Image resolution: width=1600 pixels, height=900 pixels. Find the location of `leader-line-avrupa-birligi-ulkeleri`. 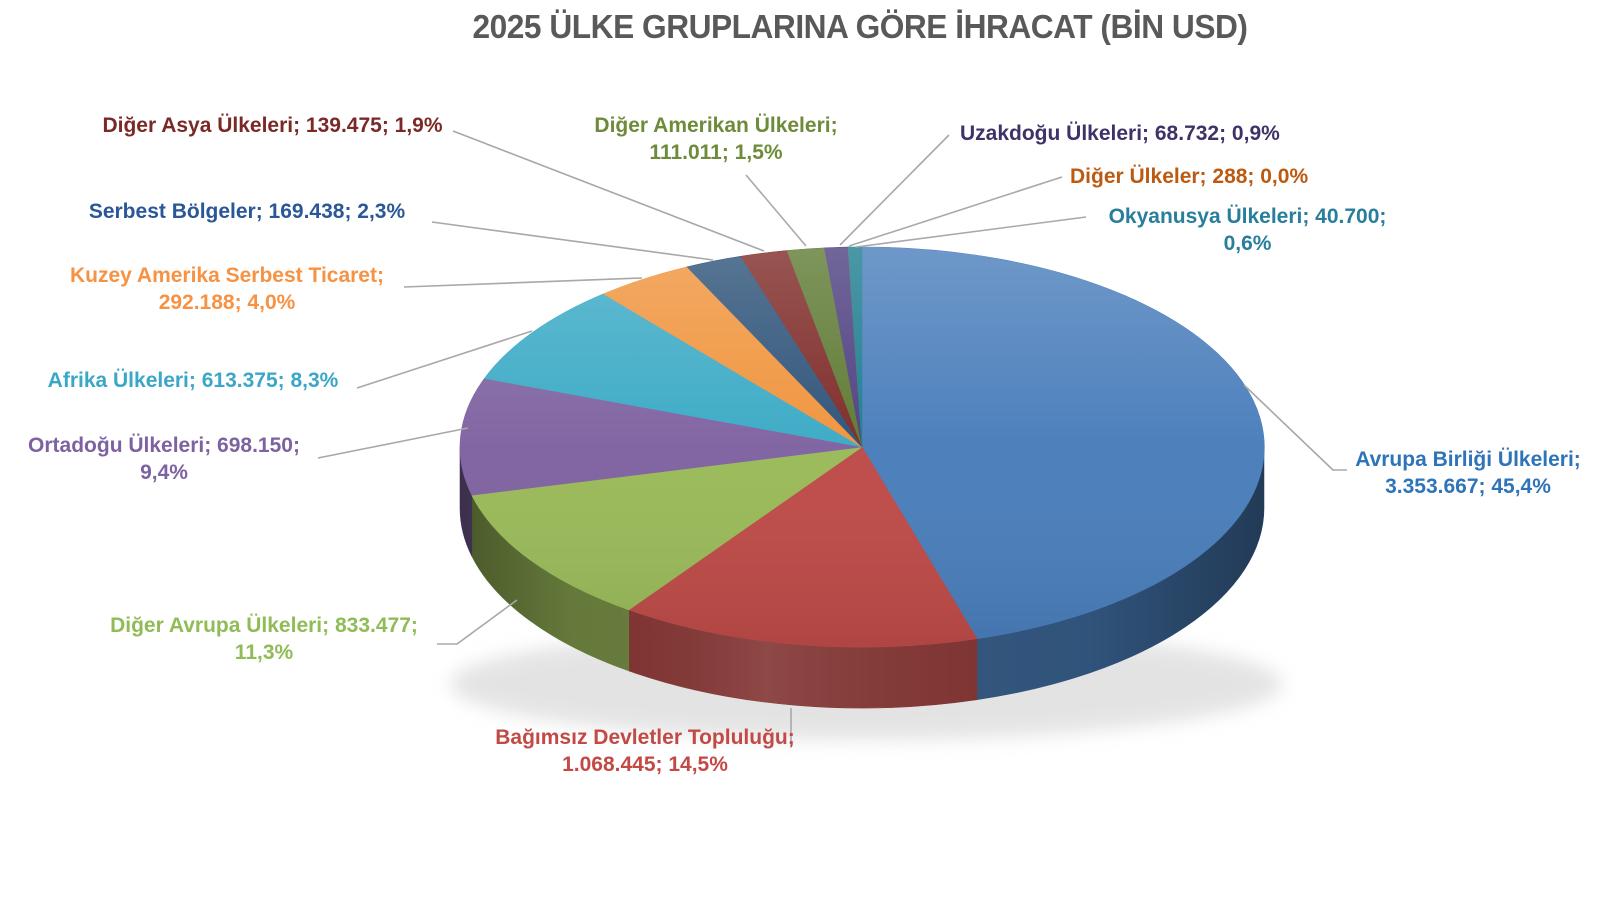

leader-line-avrupa-birligi-ulkeleri is located at coordinates (1295, 427).